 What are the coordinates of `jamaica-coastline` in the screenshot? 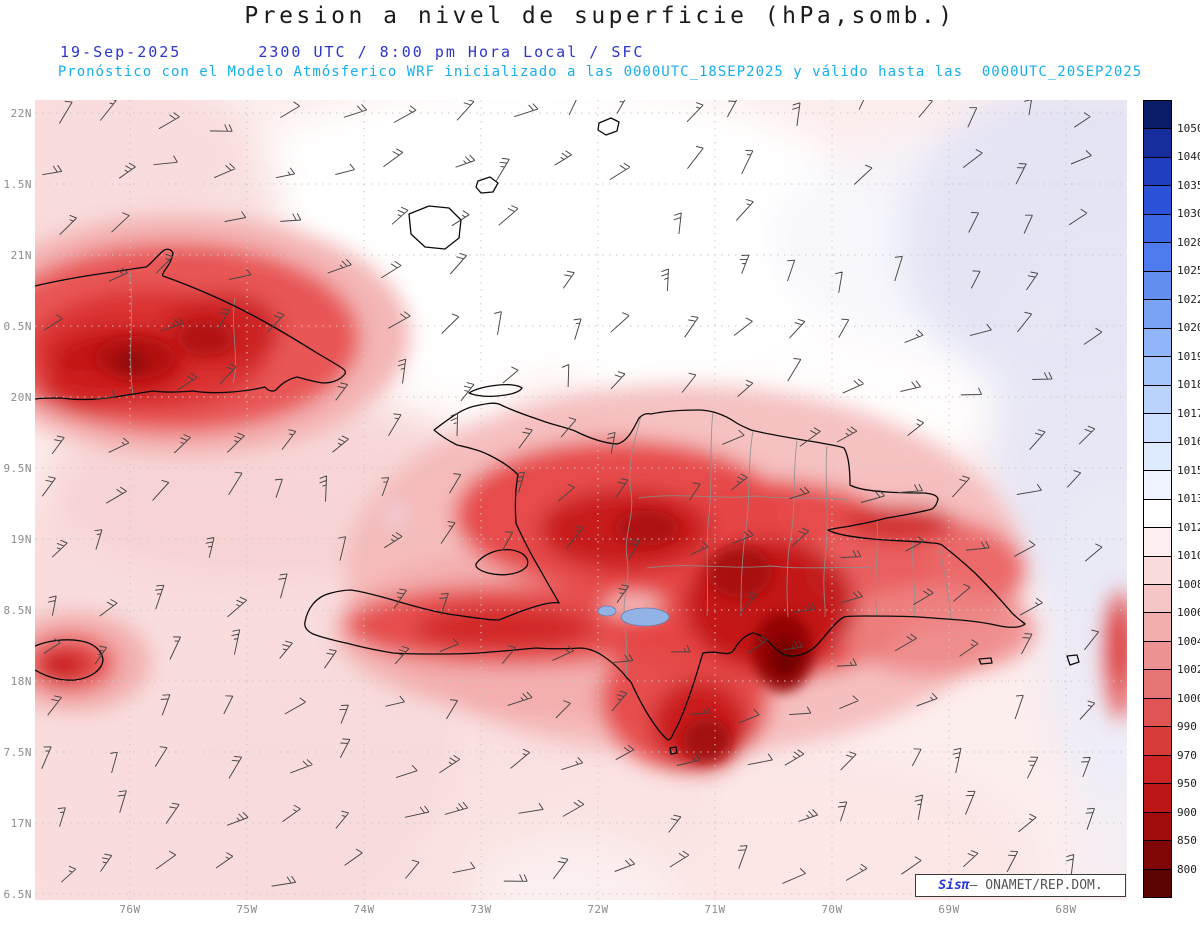 It's located at (69, 660).